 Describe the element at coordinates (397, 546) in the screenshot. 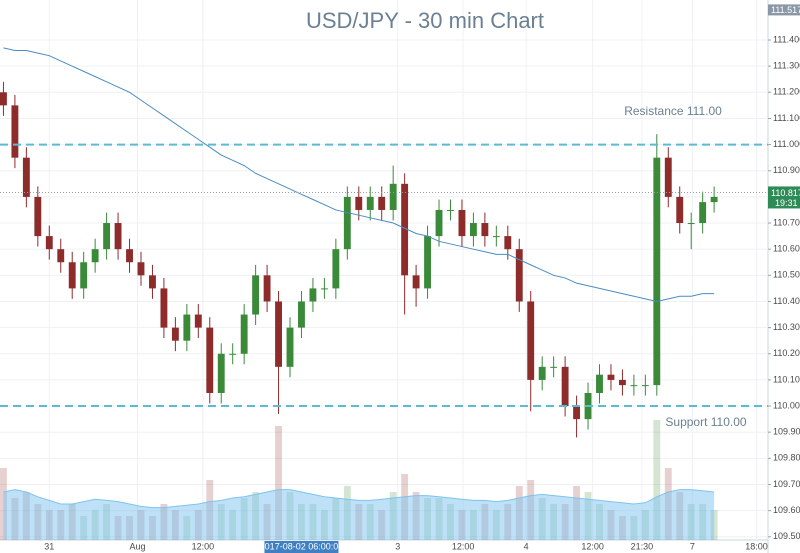

I see `x-tick-label: 3` at that location.